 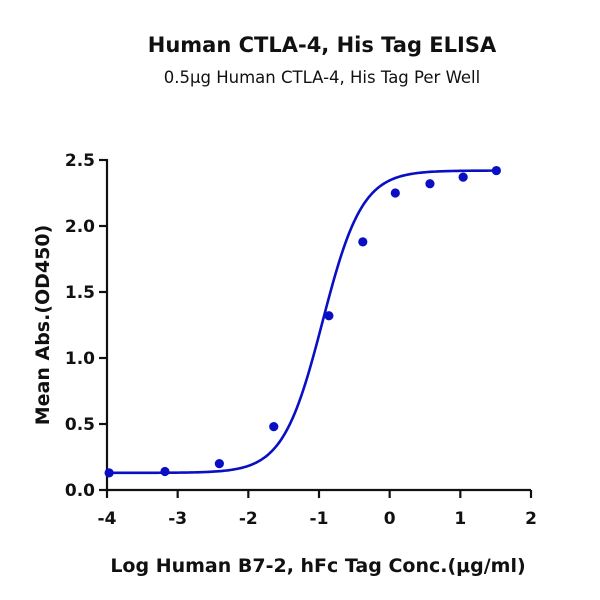 What do you see at coordinates (322, 77) in the screenshot?
I see `chart-subtitle: 0.5μg Human CTLA-4, His Tag Per Well` at bounding box center [322, 77].